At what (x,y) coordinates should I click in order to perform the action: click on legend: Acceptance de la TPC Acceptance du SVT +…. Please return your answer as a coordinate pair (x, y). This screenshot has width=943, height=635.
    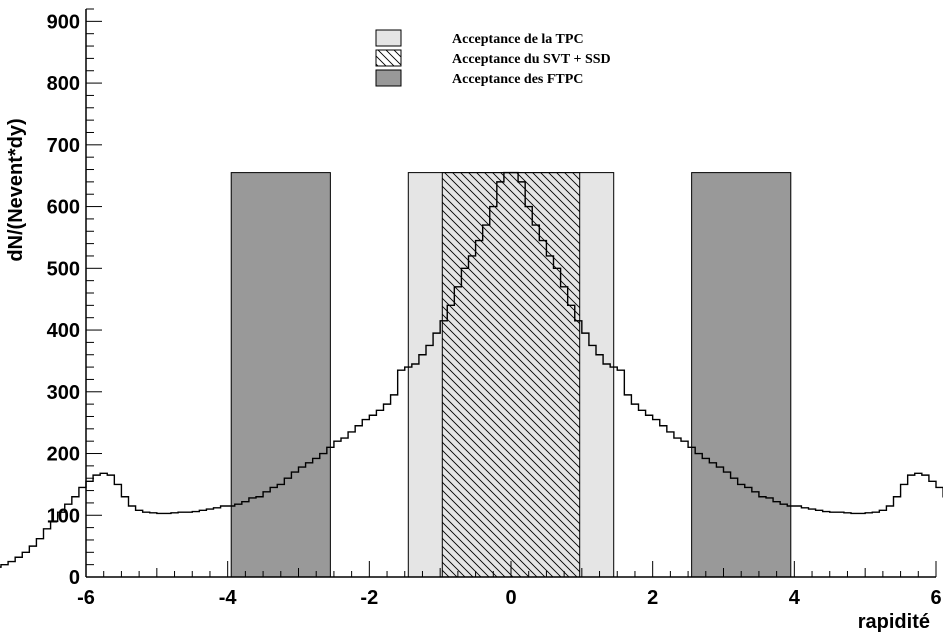
    Looking at the image, I should click on (493, 58).